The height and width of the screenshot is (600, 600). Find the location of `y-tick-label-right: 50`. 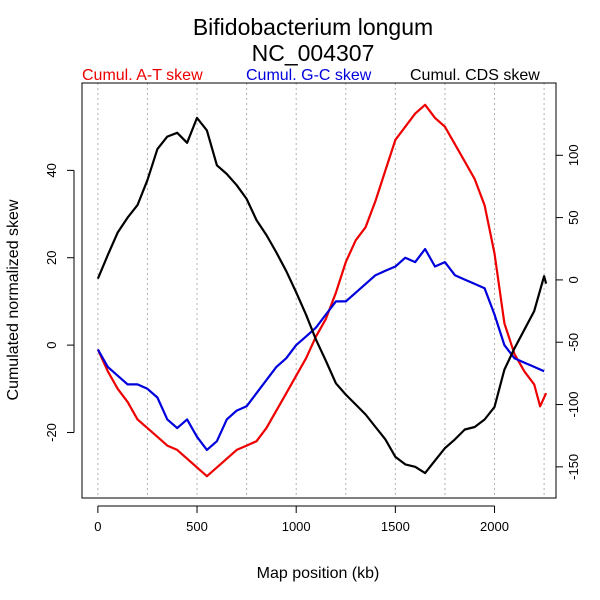

y-tick-label-right: 50 is located at coordinates (573, 217).